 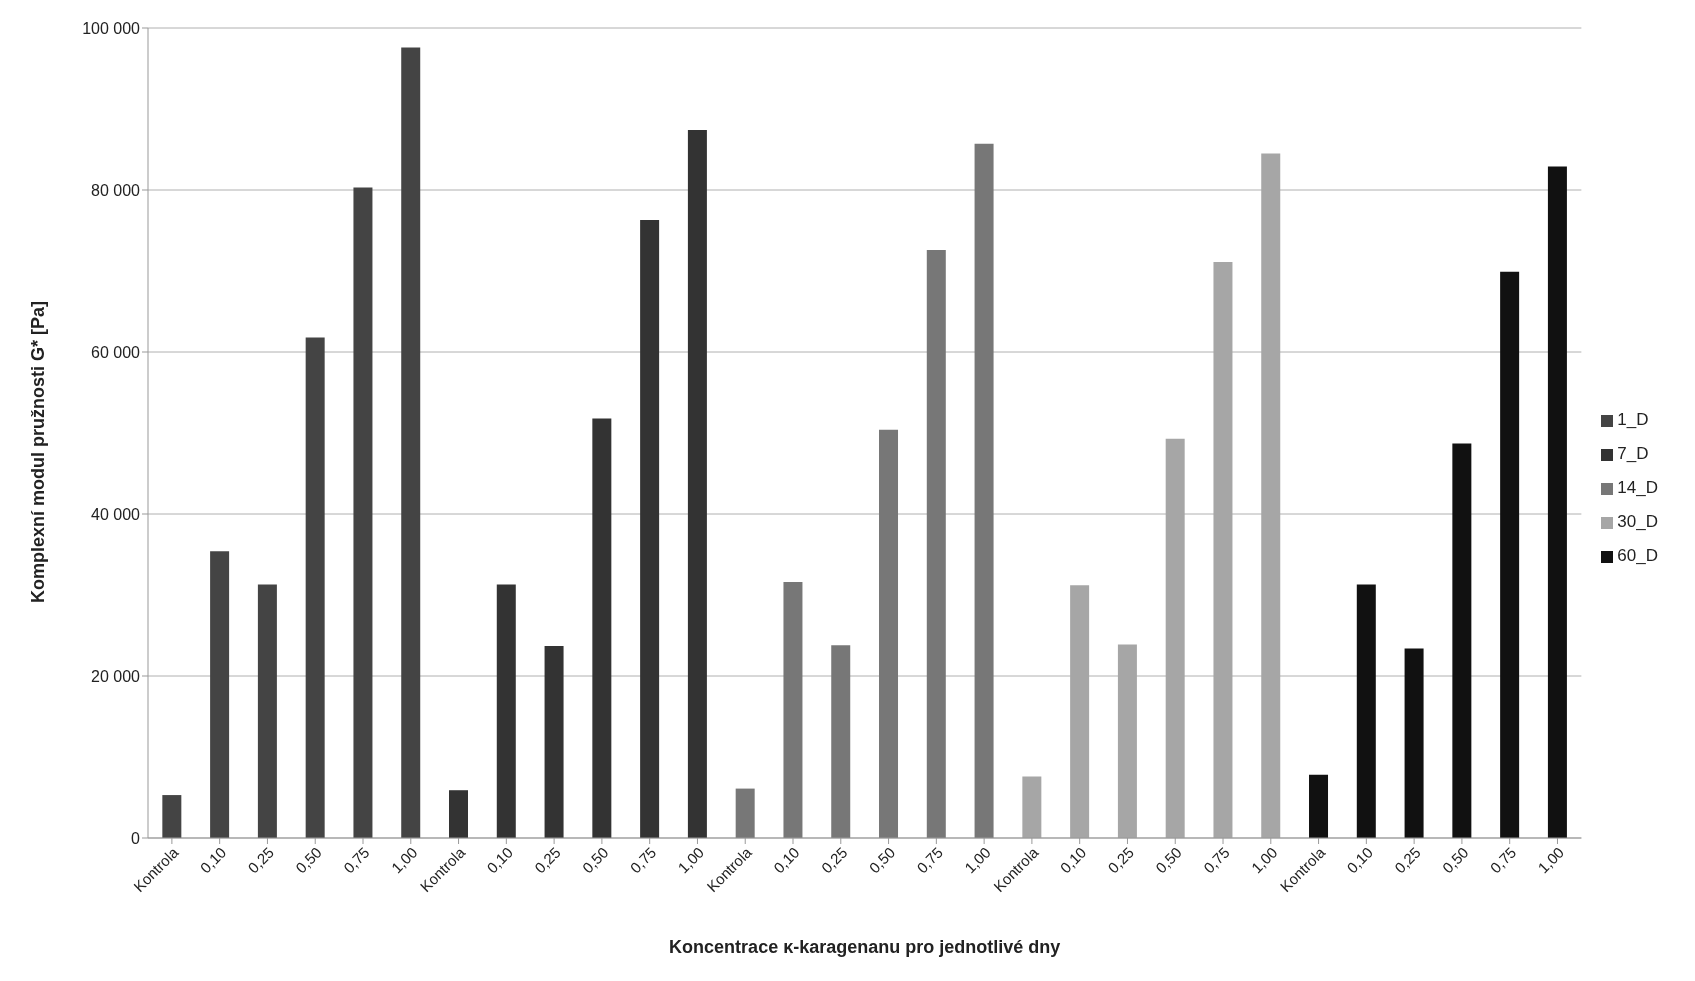 What do you see at coordinates (1633, 419) in the screenshot?
I see `legend-label: 1_D` at bounding box center [1633, 419].